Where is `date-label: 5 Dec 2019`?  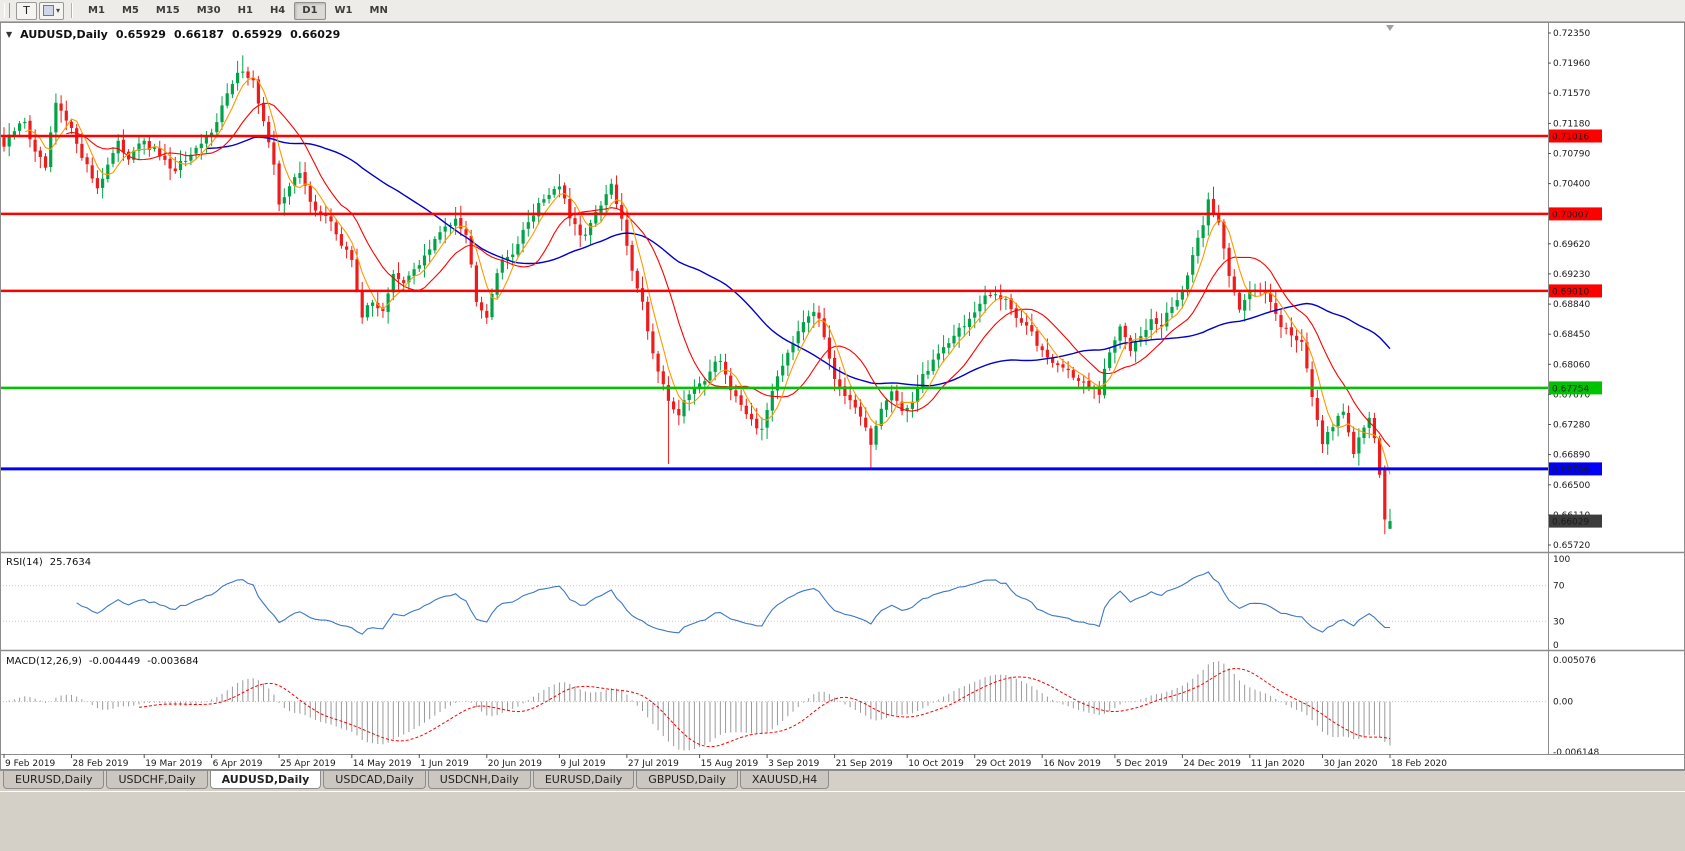
date-label: 5 Dec 2019 is located at coordinates (1142, 764).